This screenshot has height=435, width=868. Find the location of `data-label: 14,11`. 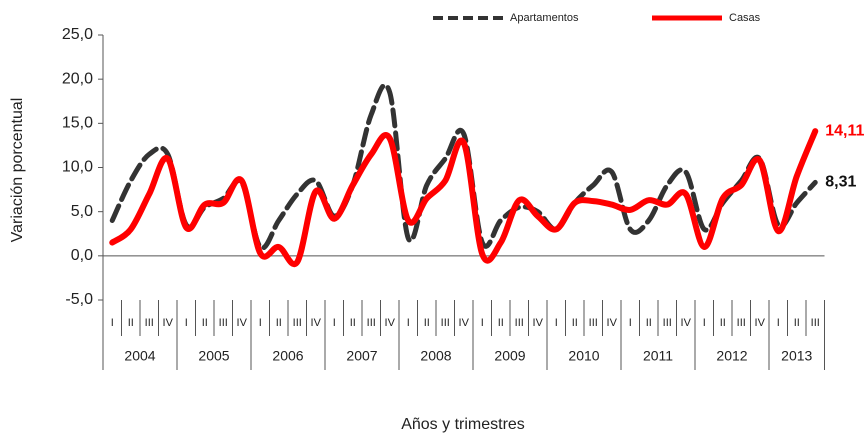

data-label: 14,11 is located at coordinates (844, 130).